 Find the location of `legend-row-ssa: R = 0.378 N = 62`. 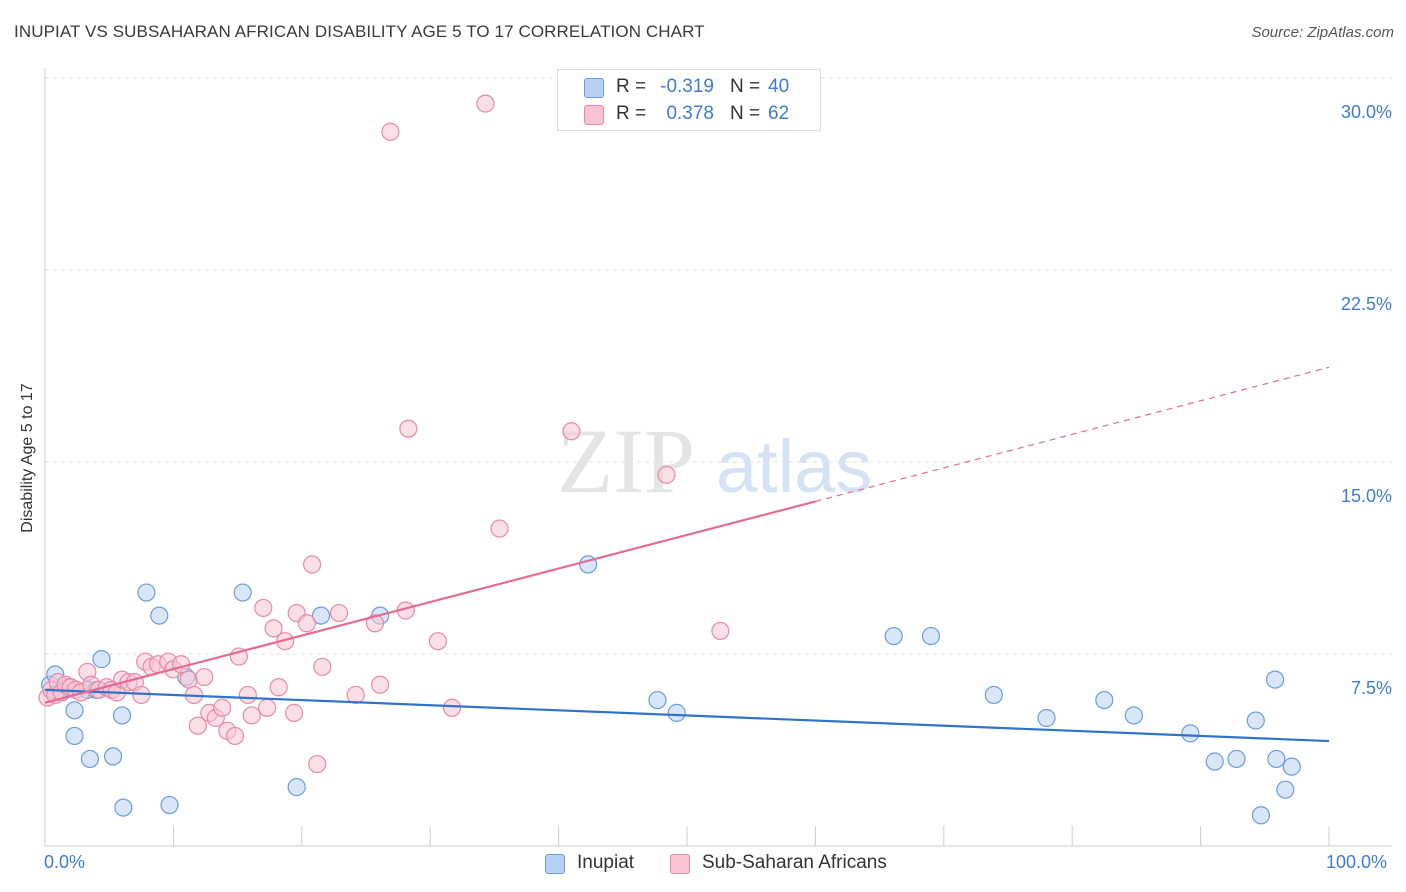

legend-row-ssa: R = 0.378 N = 62 is located at coordinates (689, 115).